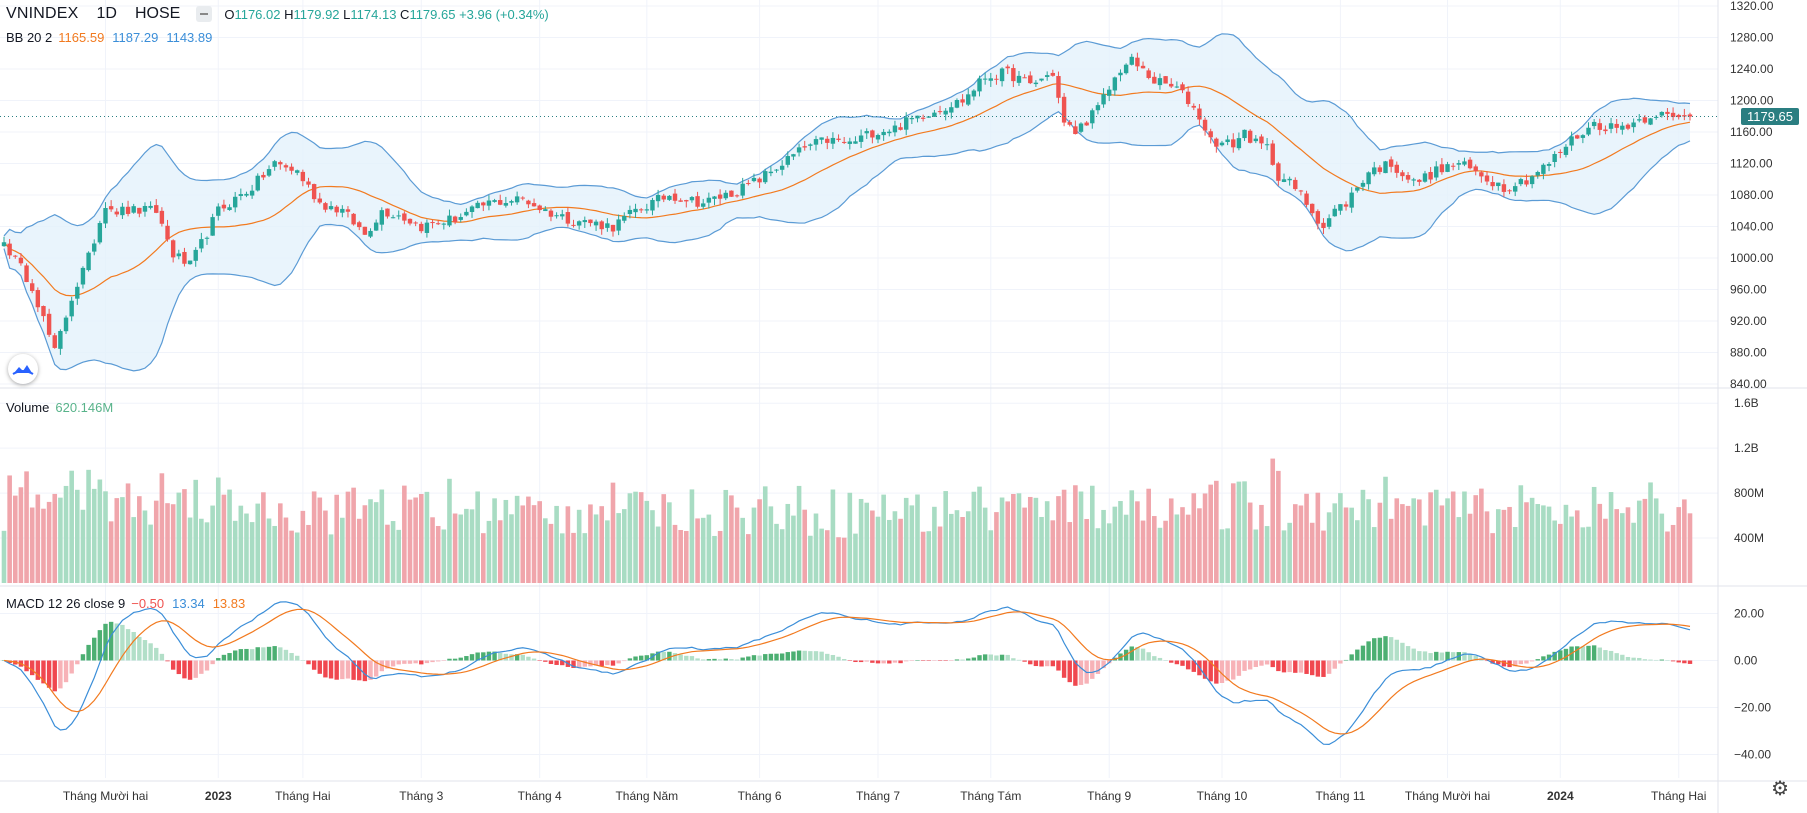 This screenshot has width=1807, height=813. I want to click on collapse-legend-icon, so click(204, 14).